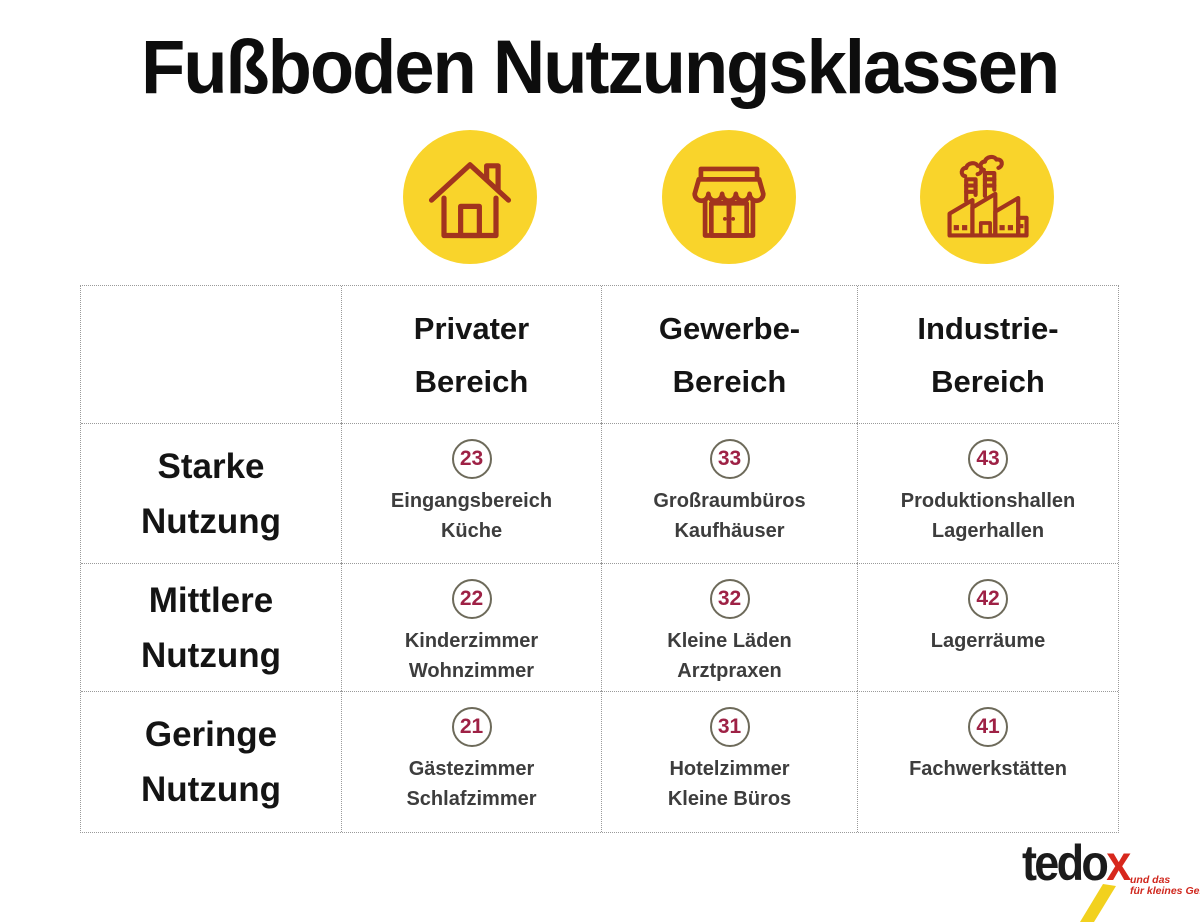 Image resolution: width=1200 pixels, height=922 pixels. What do you see at coordinates (211, 466) in the screenshot?
I see `row-label-line: Starke` at bounding box center [211, 466].